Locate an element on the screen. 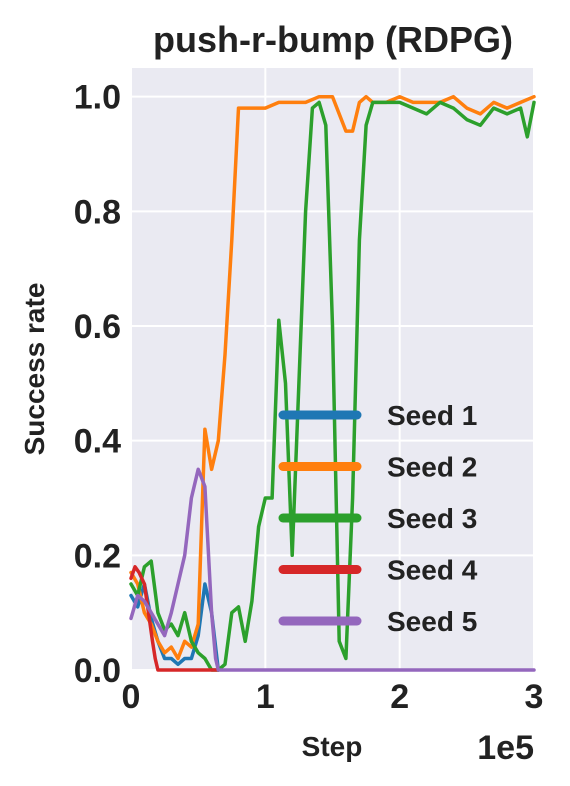 The width and height of the screenshot is (570, 786). y-tick-label: 1.0 is located at coordinates (97, 98).